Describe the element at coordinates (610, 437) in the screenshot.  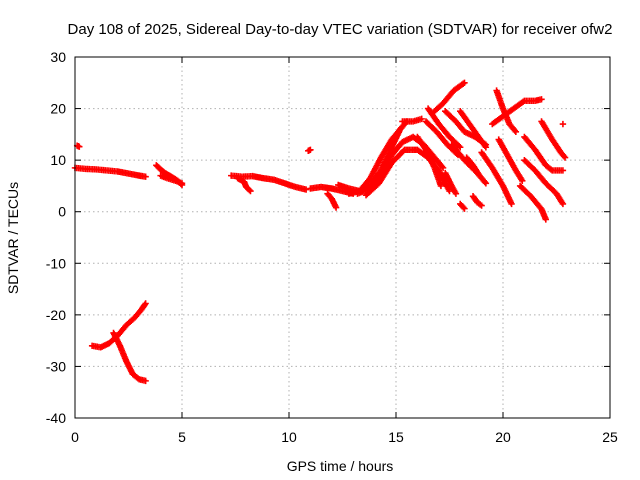
I see `x-tick-label: 25` at that location.